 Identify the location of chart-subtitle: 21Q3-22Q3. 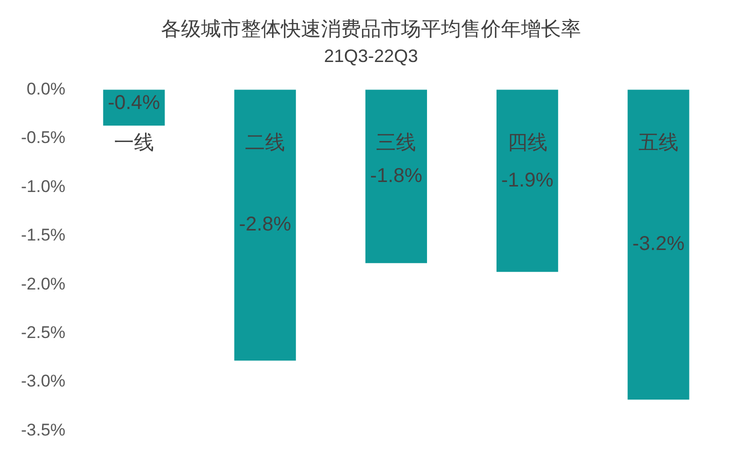
(371, 56).